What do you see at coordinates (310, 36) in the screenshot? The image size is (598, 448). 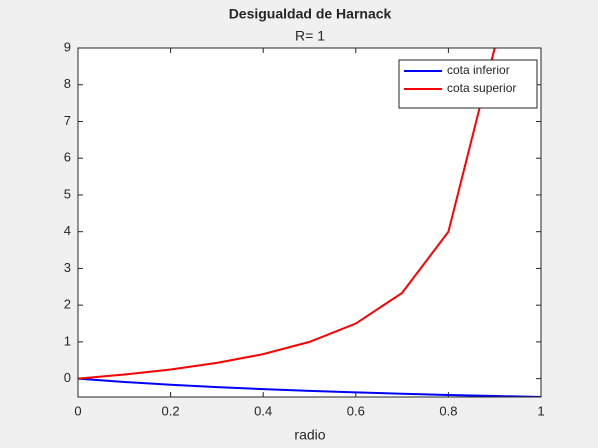 I see `chart-subtitle: R= 1` at bounding box center [310, 36].